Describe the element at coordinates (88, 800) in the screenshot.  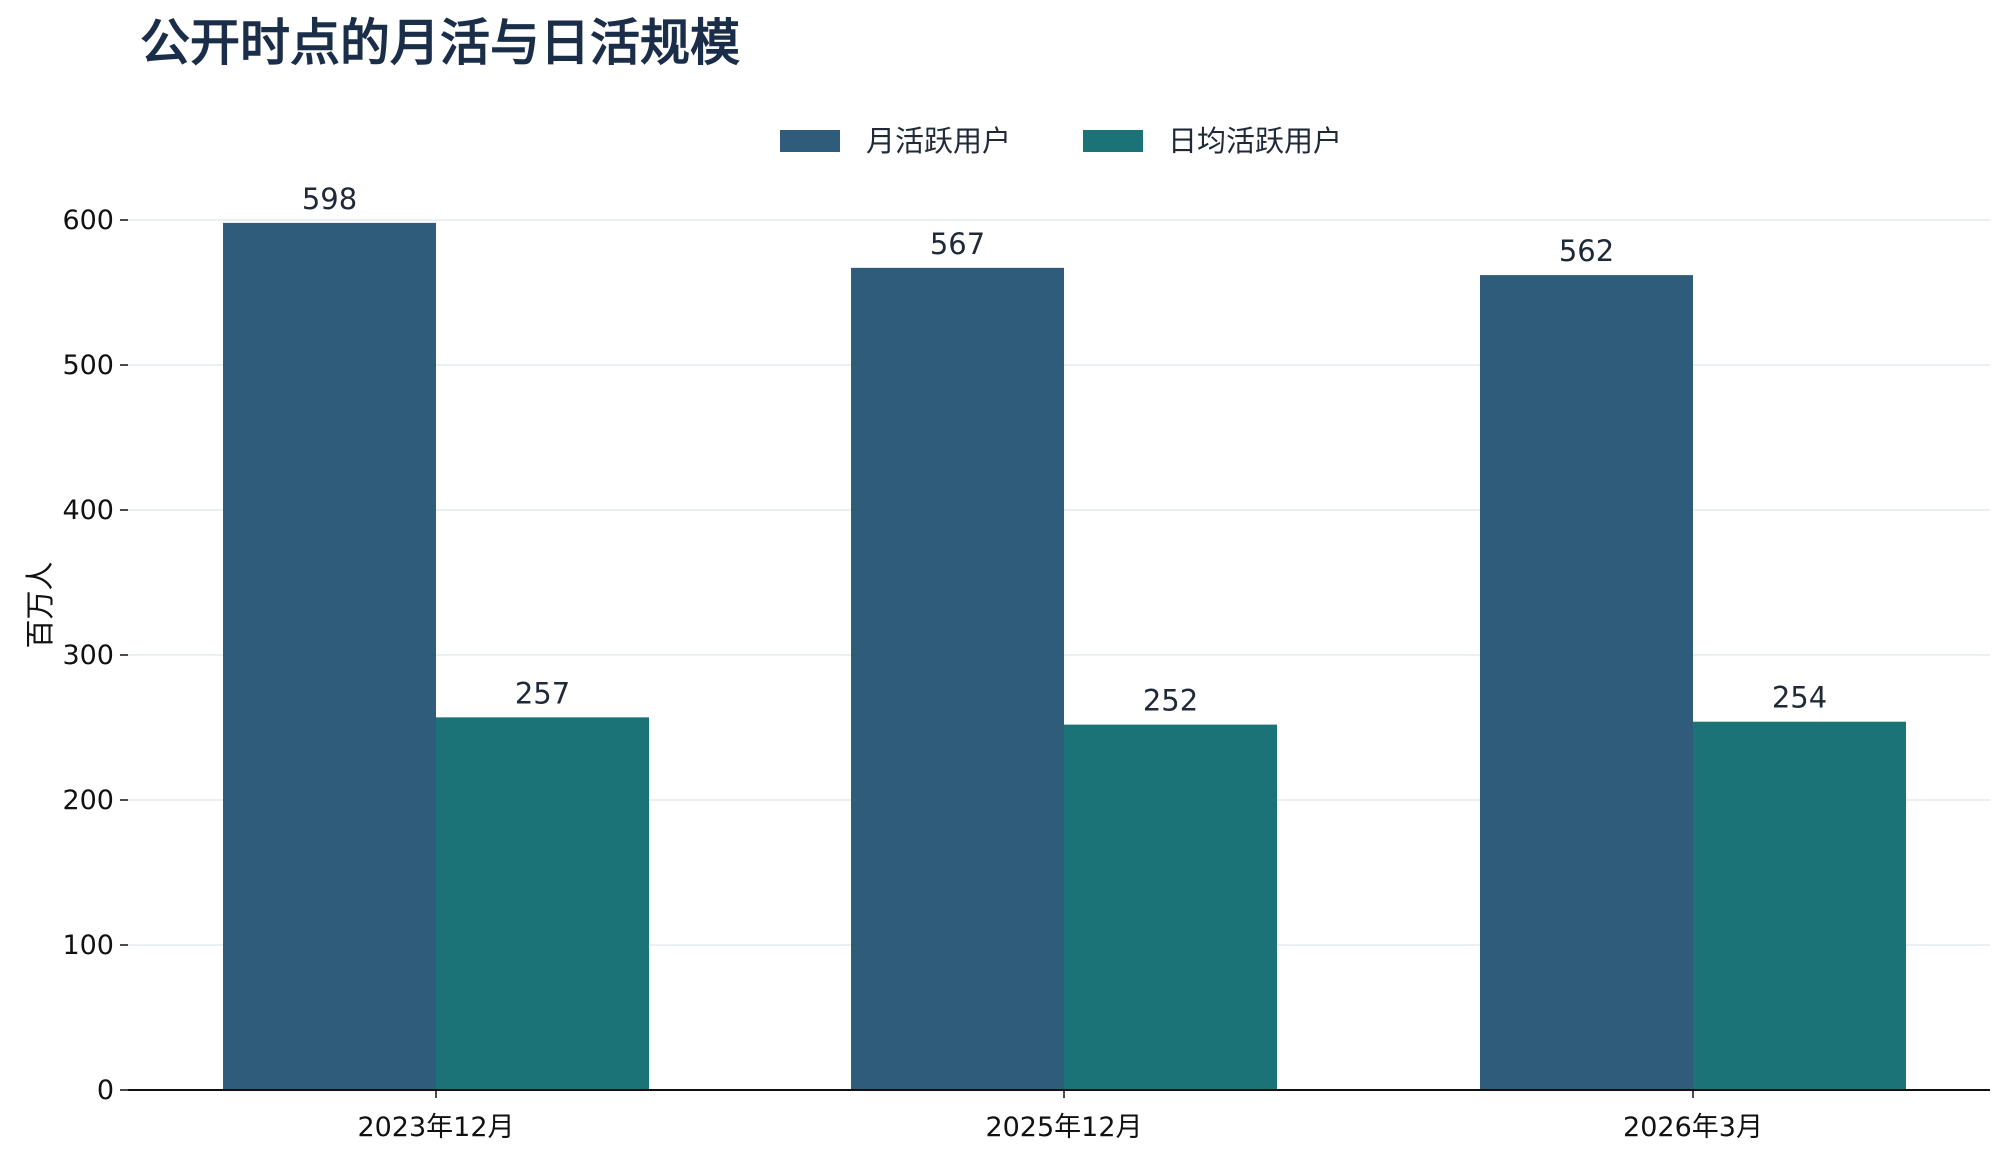
I see `y-tick-label: 200` at that location.